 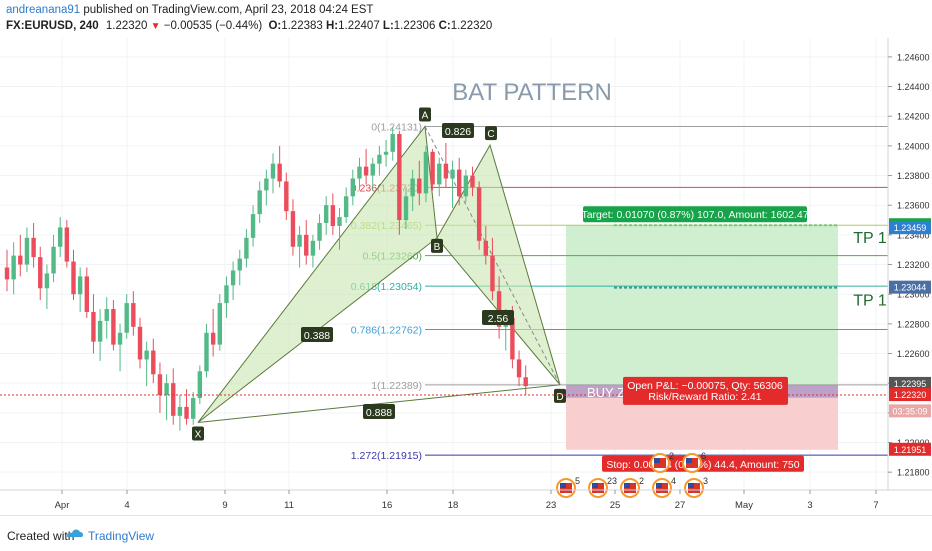 I want to click on event-count: 23, so click(x=612, y=481).